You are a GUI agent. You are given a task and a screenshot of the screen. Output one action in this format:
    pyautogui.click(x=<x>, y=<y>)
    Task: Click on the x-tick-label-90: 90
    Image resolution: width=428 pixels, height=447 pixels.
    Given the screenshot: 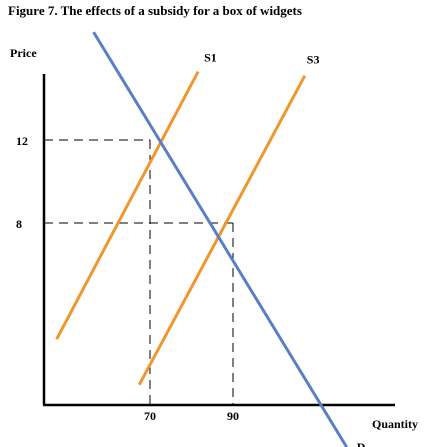 What is the action you would take?
    pyautogui.click(x=233, y=416)
    